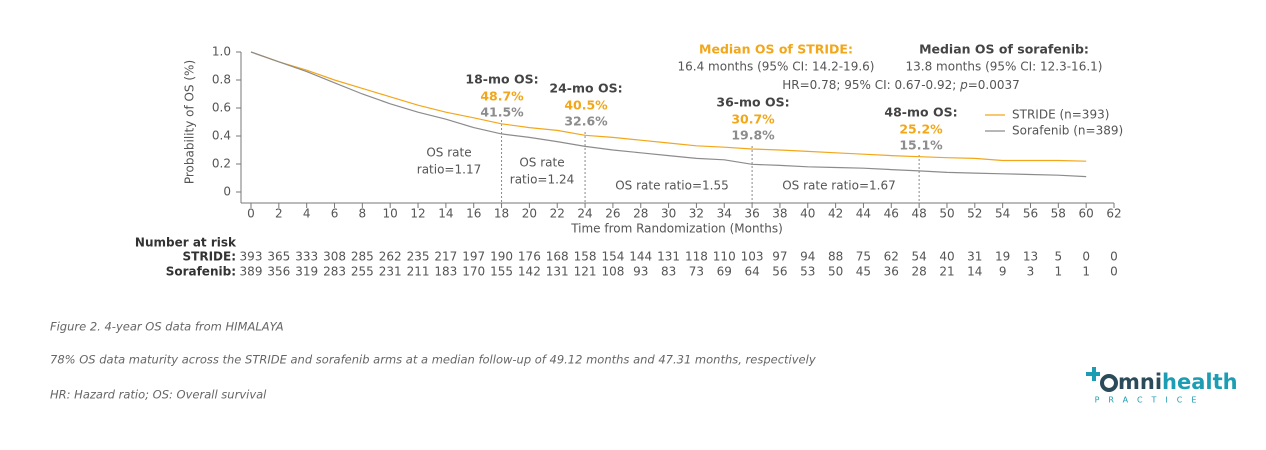  Describe the element at coordinates (779, 272) in the screenshot. I see `at-risk-value: 56` at that location.